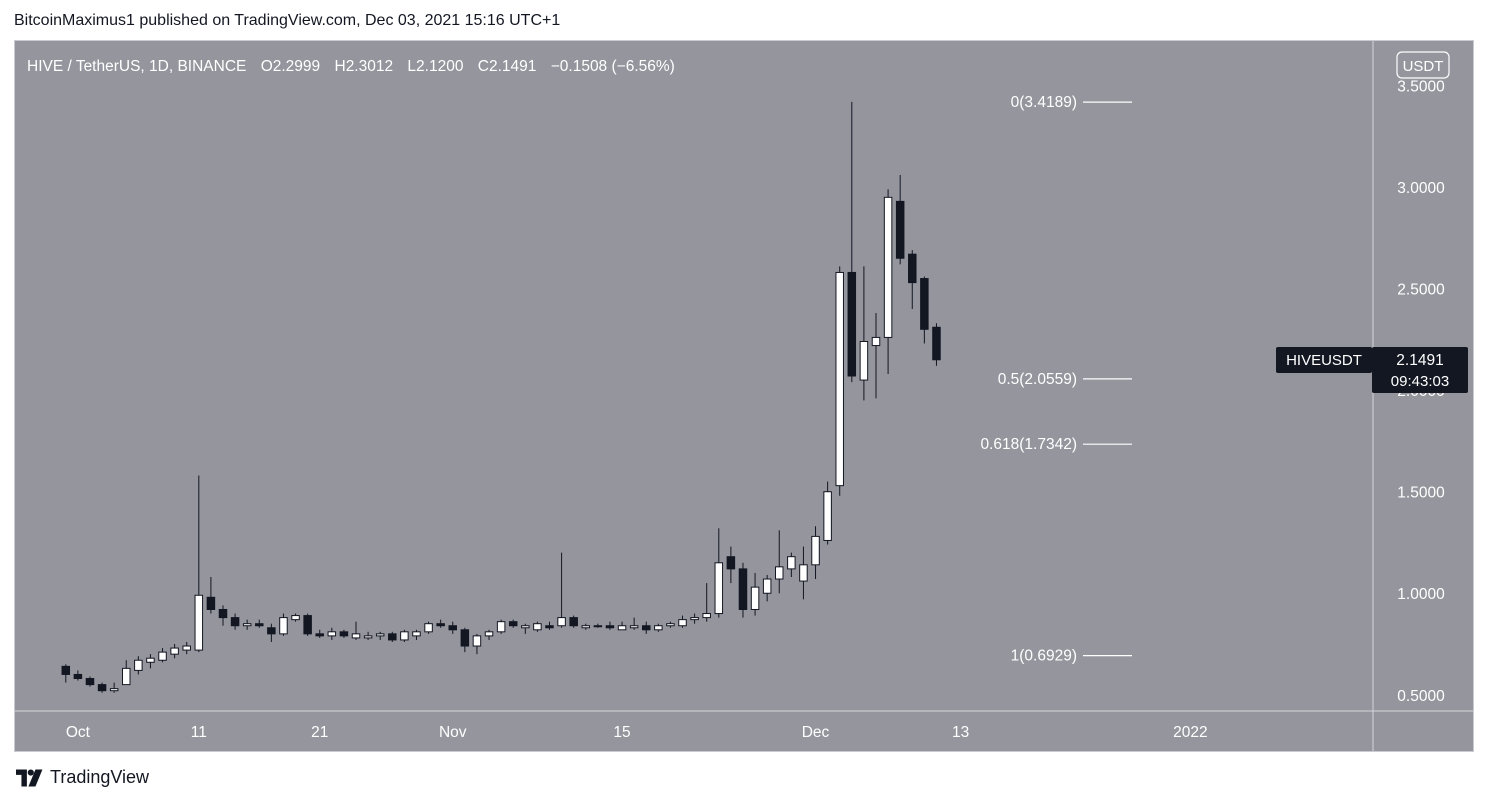 This screenshot has width=1489, height=805. I want to click on y-tick-label: 2.5000, so click(1421, 290).